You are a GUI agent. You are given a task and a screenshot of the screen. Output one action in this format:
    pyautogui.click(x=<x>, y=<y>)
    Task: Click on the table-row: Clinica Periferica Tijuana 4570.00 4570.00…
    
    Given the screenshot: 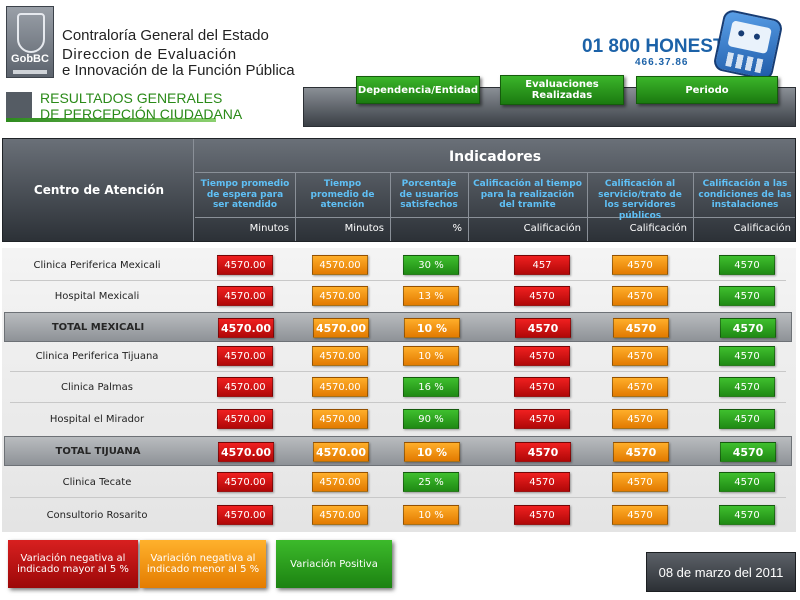 What is the action you would take?
    pyautogui.click(x=398, y=356)
    